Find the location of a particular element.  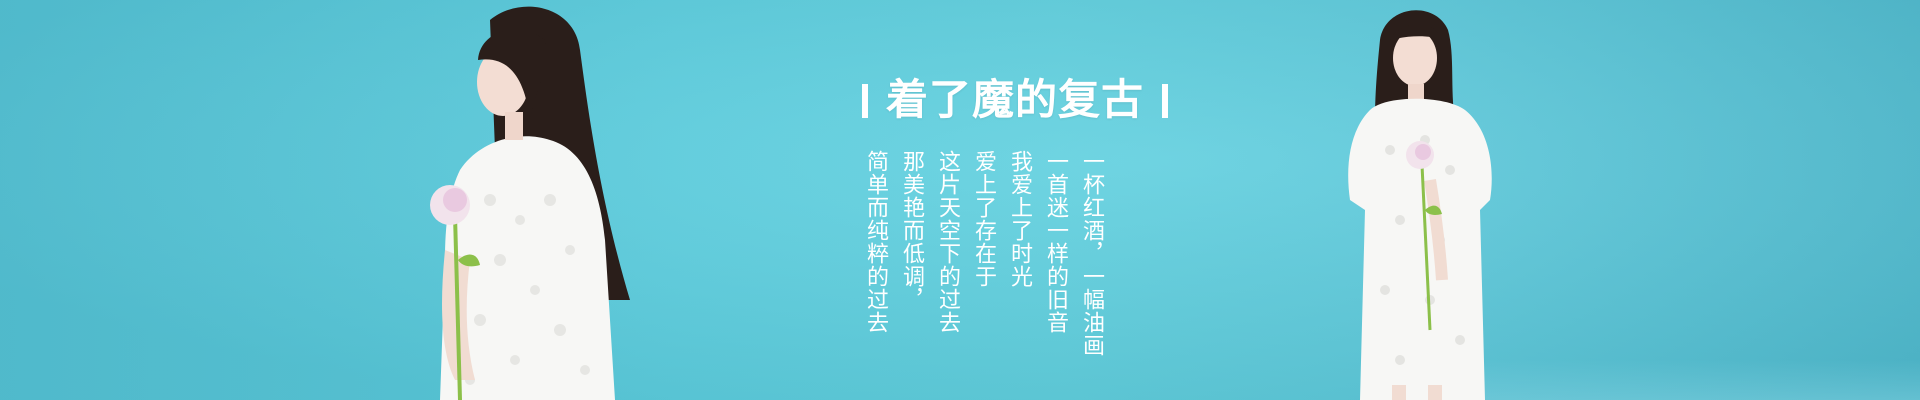

poem-line-2: 一首迷一样的旧音 is located at coordinates (1055, 242).